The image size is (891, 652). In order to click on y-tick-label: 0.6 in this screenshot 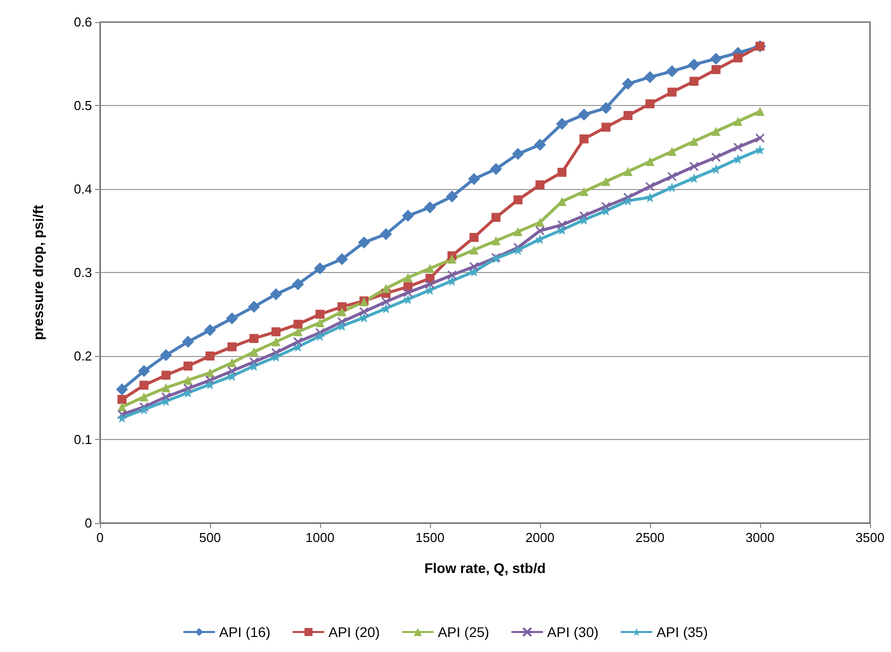, I will do `click(83, 22)`.